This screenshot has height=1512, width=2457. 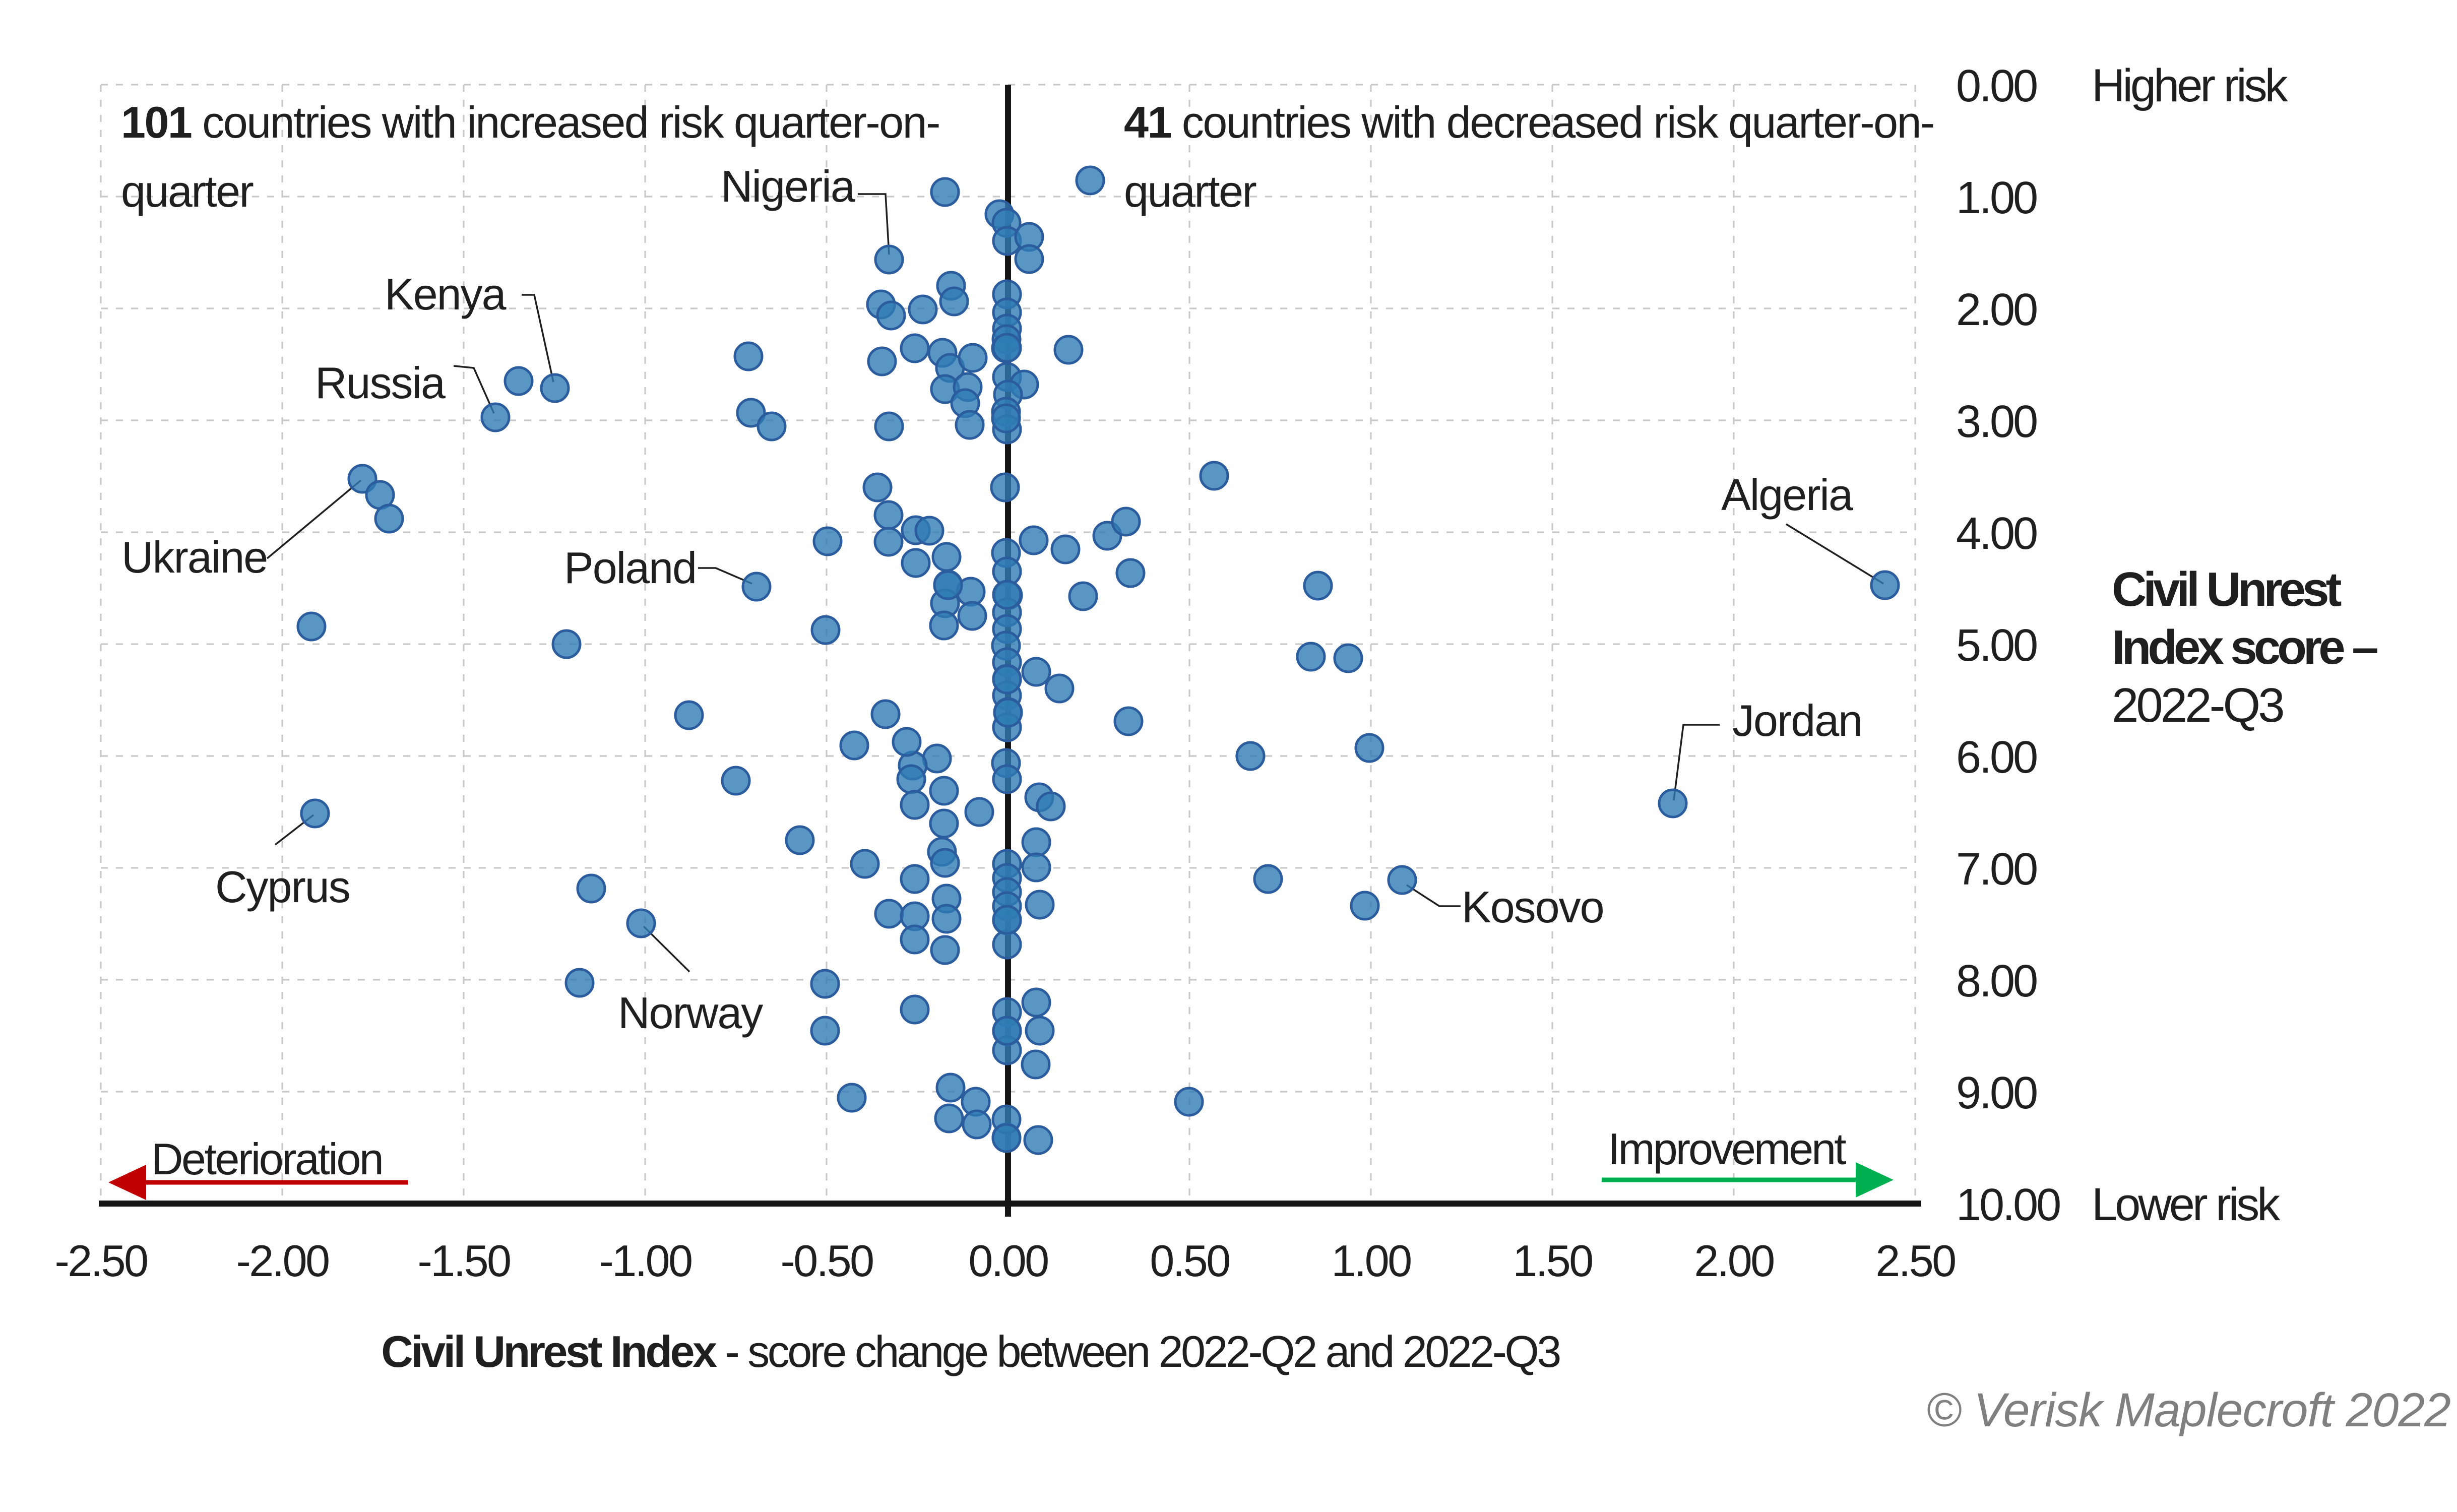 I want to click on svg-text: 2022-Q3, so click(x=2197, y=705).